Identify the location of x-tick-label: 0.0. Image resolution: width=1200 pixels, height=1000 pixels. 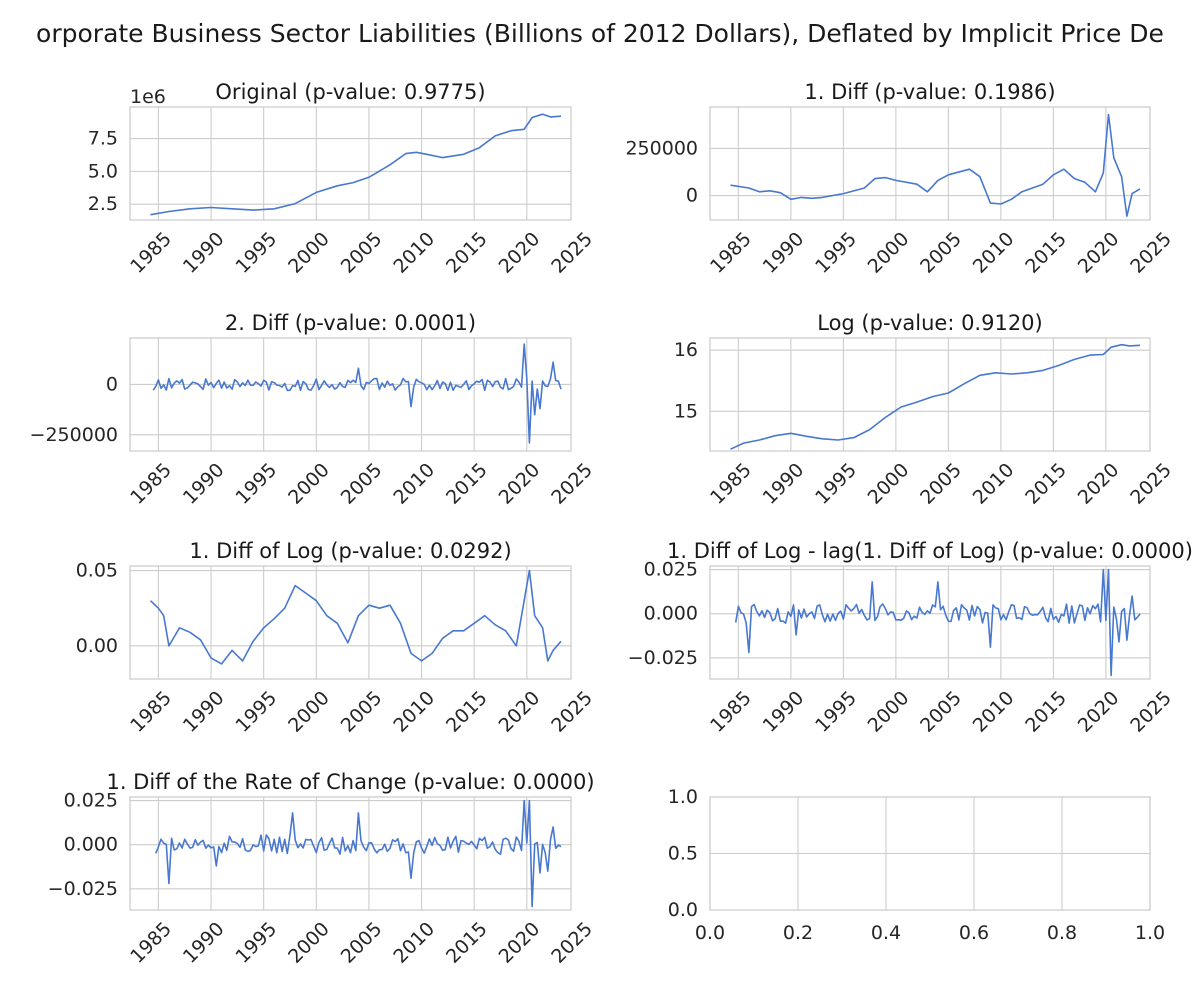
(710, 933).